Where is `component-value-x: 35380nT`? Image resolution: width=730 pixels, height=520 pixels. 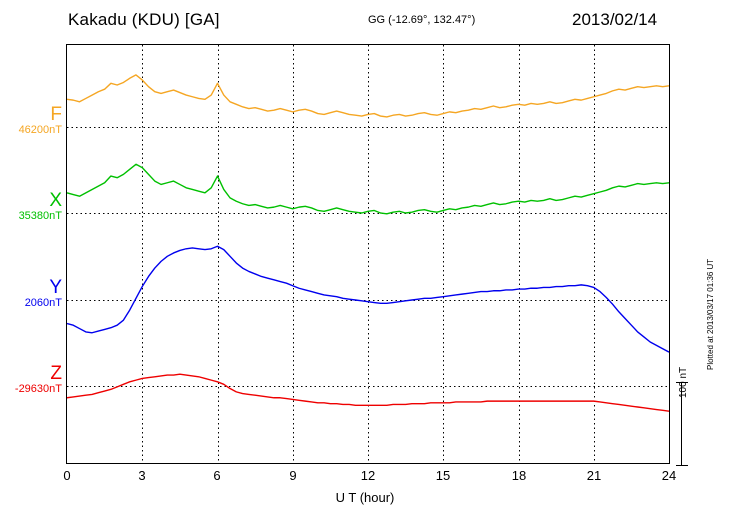 component-value-x: 35380nT is located at coordinates (40, 216).